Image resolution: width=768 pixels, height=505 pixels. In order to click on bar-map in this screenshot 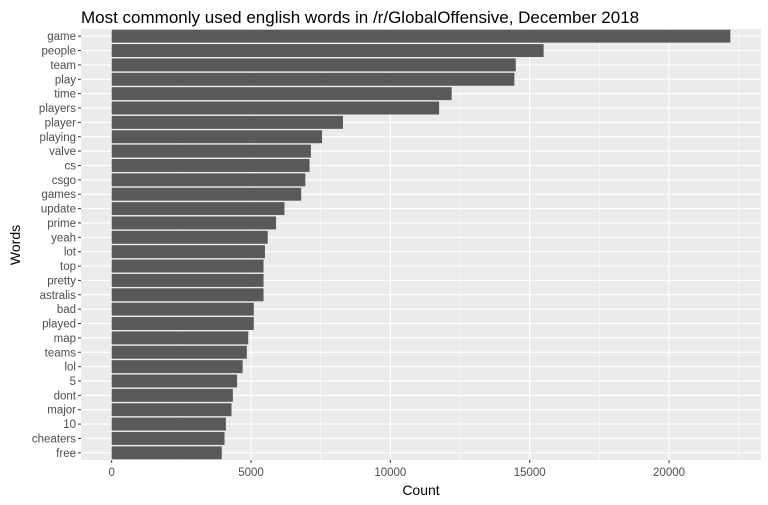, I will do `click(180, 338)`.